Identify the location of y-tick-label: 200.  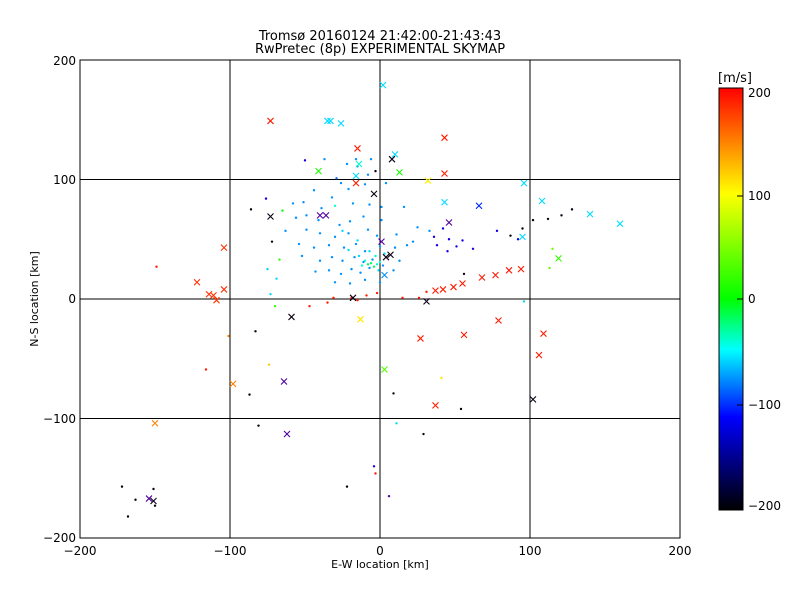
(64, 61).